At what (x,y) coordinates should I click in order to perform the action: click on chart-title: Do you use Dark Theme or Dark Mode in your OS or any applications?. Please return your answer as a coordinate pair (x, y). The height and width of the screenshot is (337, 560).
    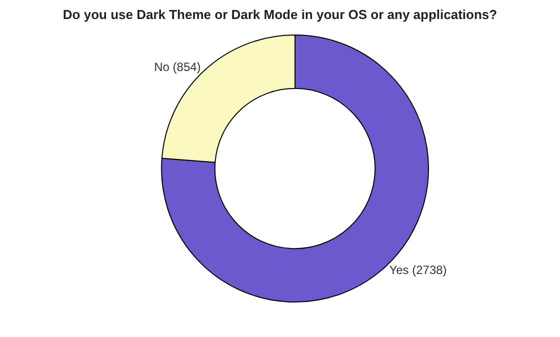
    Looking at the image, I should click on (280, 14).